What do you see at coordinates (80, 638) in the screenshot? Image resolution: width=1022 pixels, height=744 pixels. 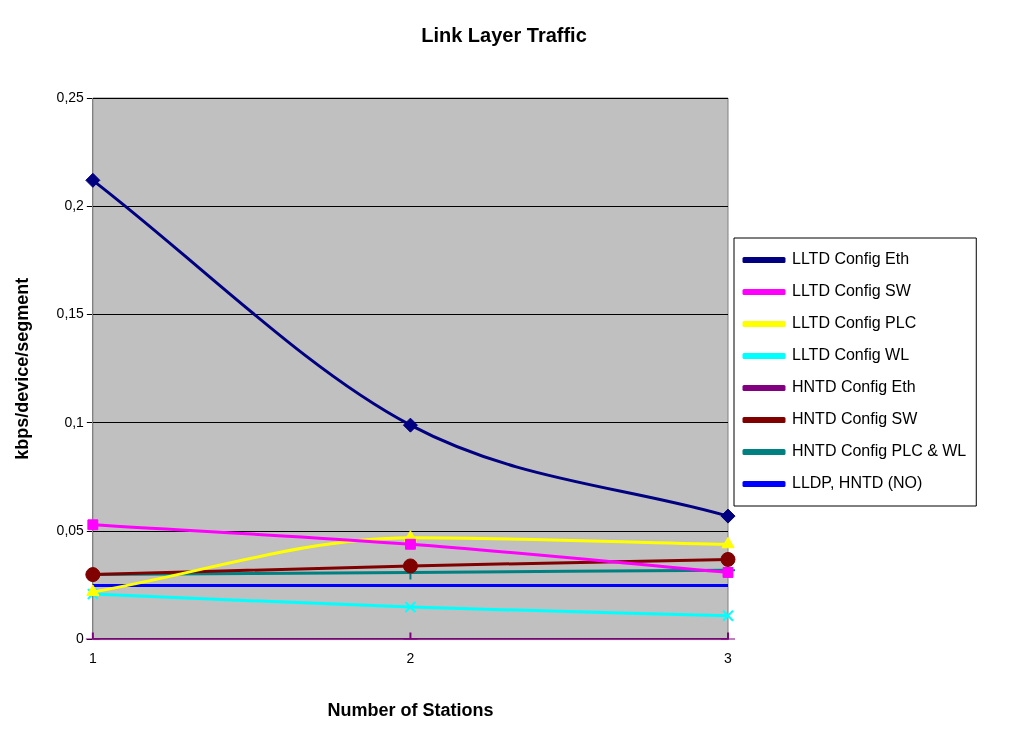 I see `y-tick-label: 0` at bounding box center [80, 638].